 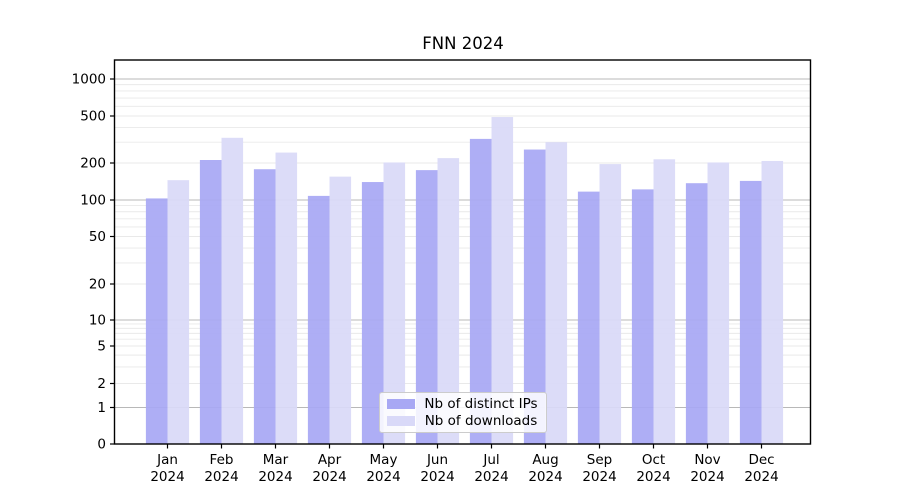 I want to click on y-tick-label: 500, so click(x=93, y=117).